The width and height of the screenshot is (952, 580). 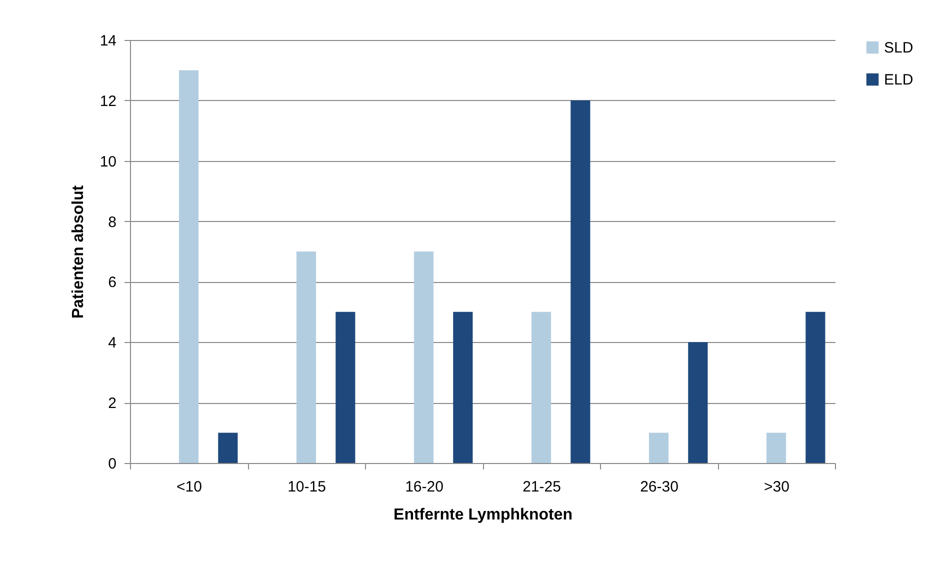 I want to click on x-tick-label: 10-15, so click(x=307, y=487).